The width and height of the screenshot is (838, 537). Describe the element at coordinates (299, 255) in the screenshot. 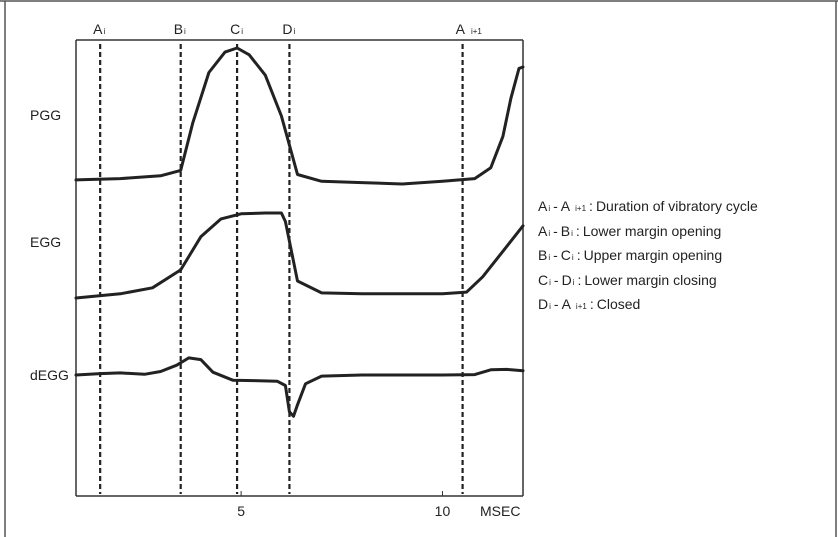

I see `series-line-egg` at that location.